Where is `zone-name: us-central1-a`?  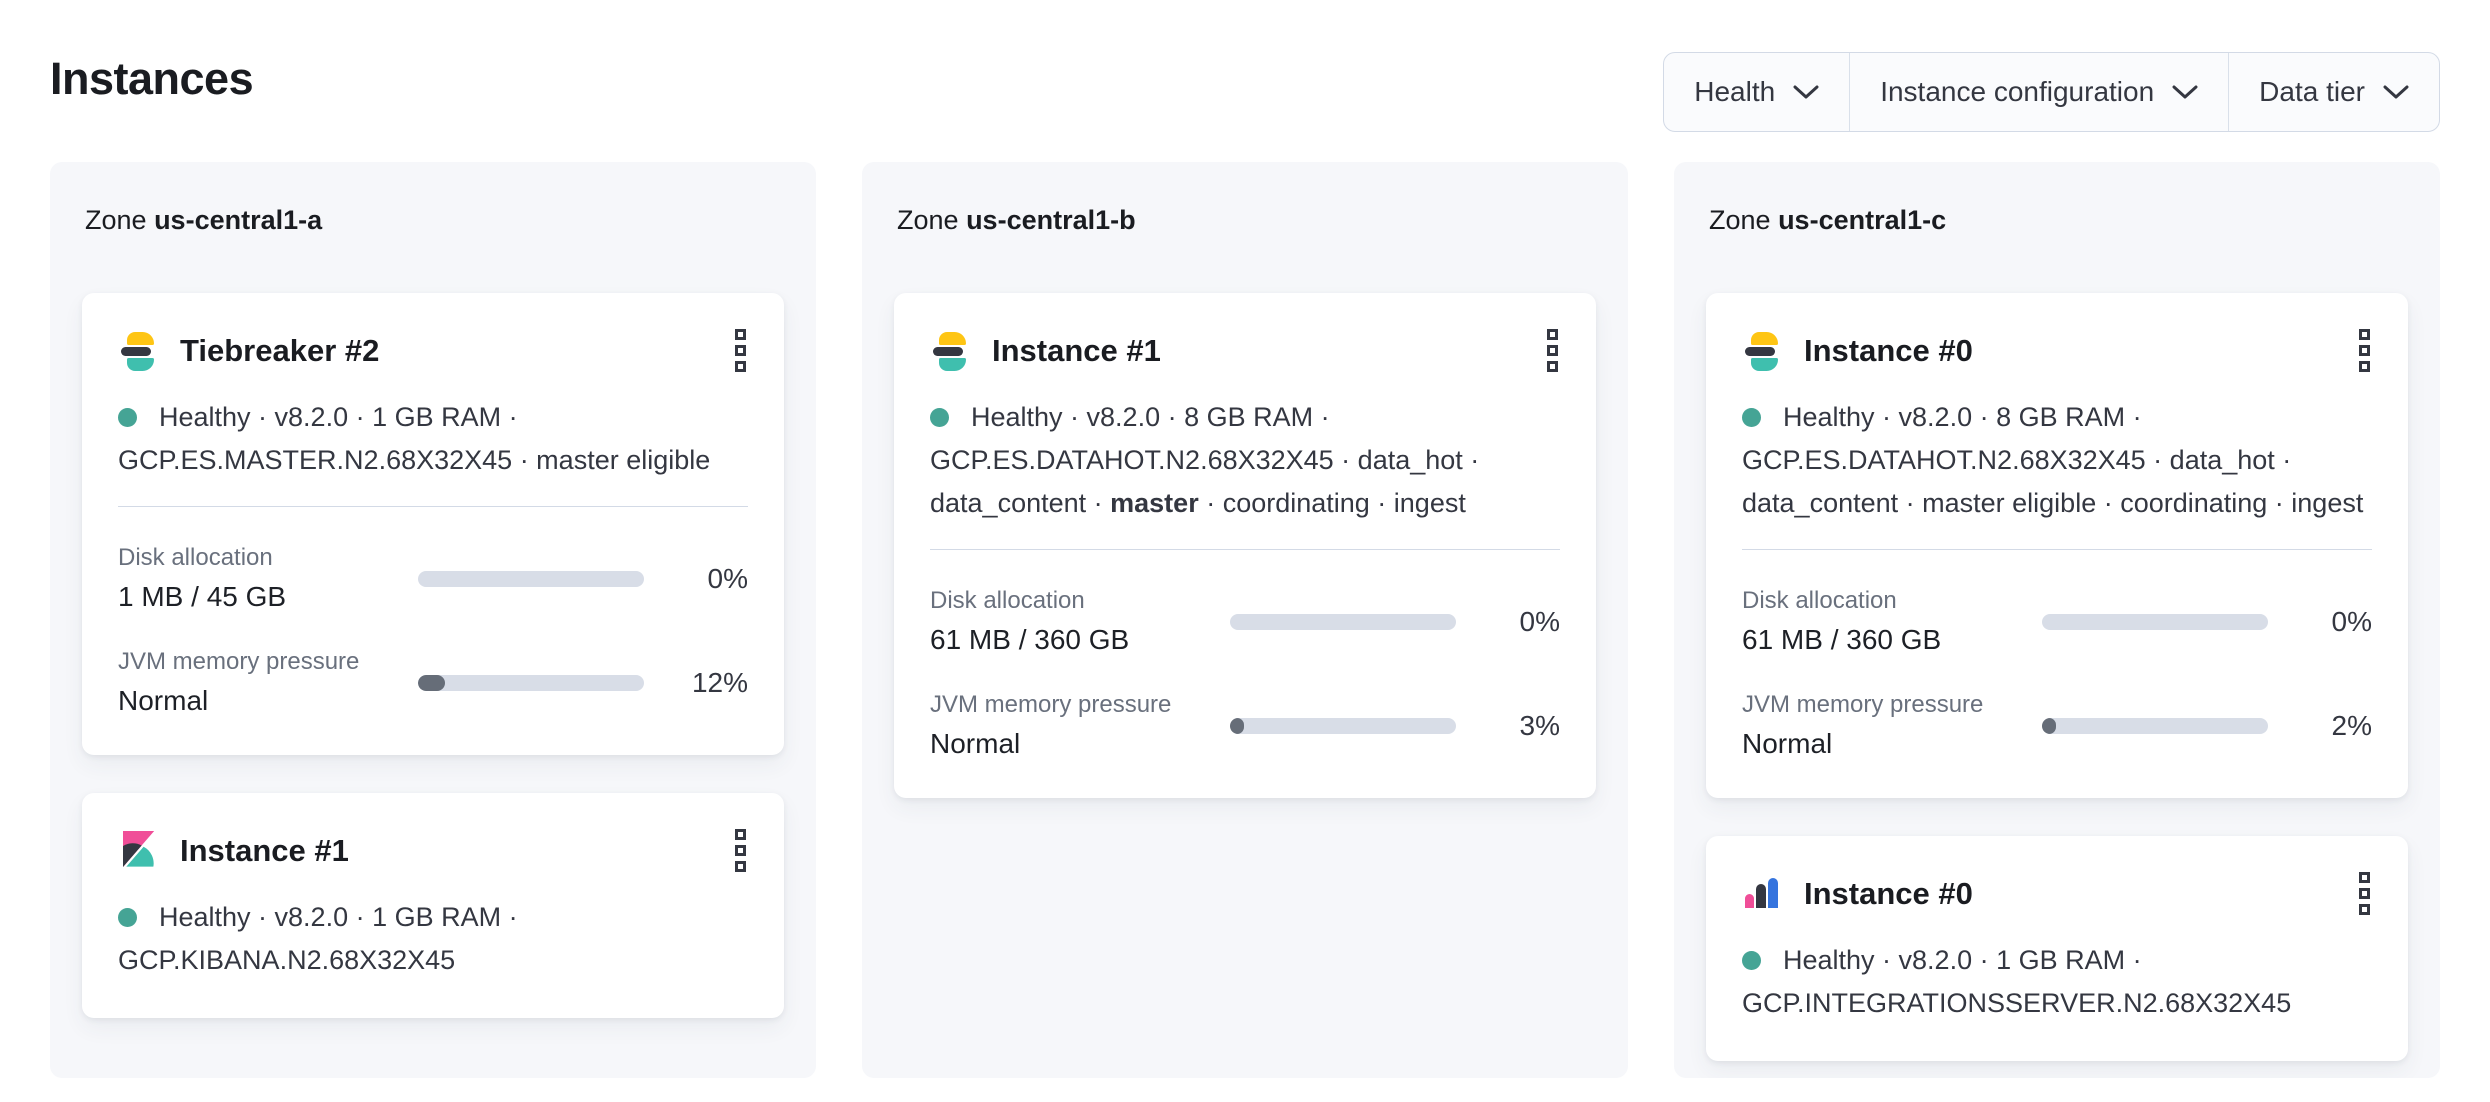
zone-name: us-central1-a is located at coordinates (238, 220).